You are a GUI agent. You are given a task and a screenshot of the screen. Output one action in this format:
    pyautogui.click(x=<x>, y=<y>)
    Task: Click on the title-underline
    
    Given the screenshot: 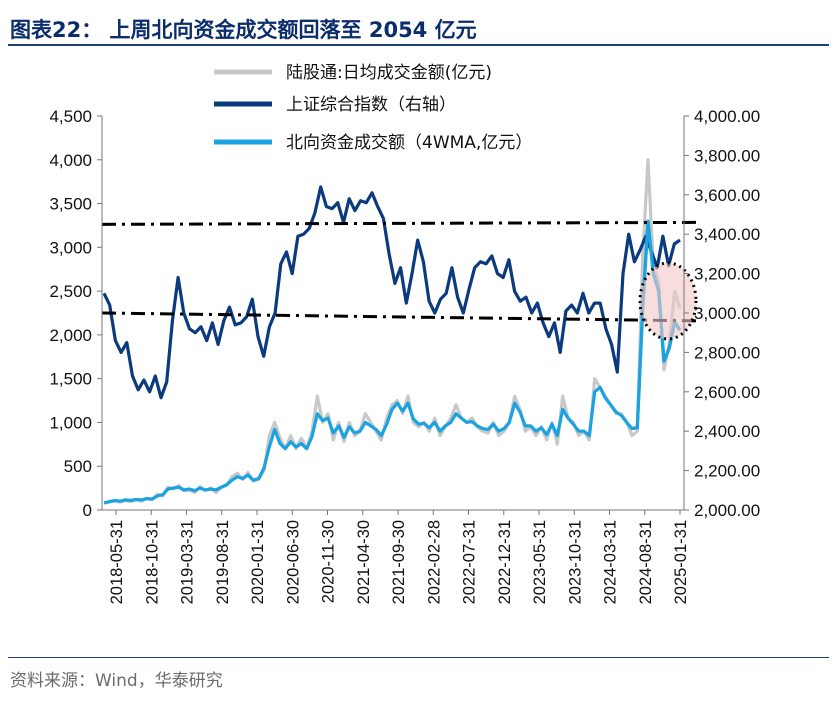 What is the action you would take?
    pyautogui.click(x=418, y=45)
    